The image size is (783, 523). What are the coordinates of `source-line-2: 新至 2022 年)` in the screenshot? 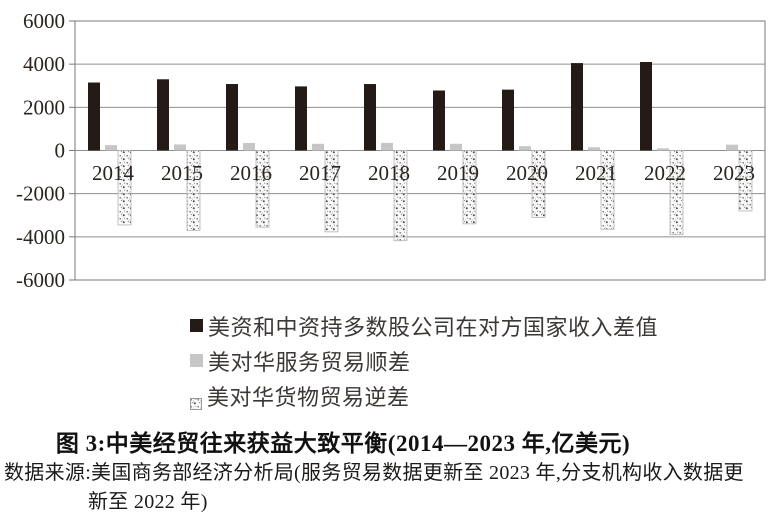 It's located at (148, 502).